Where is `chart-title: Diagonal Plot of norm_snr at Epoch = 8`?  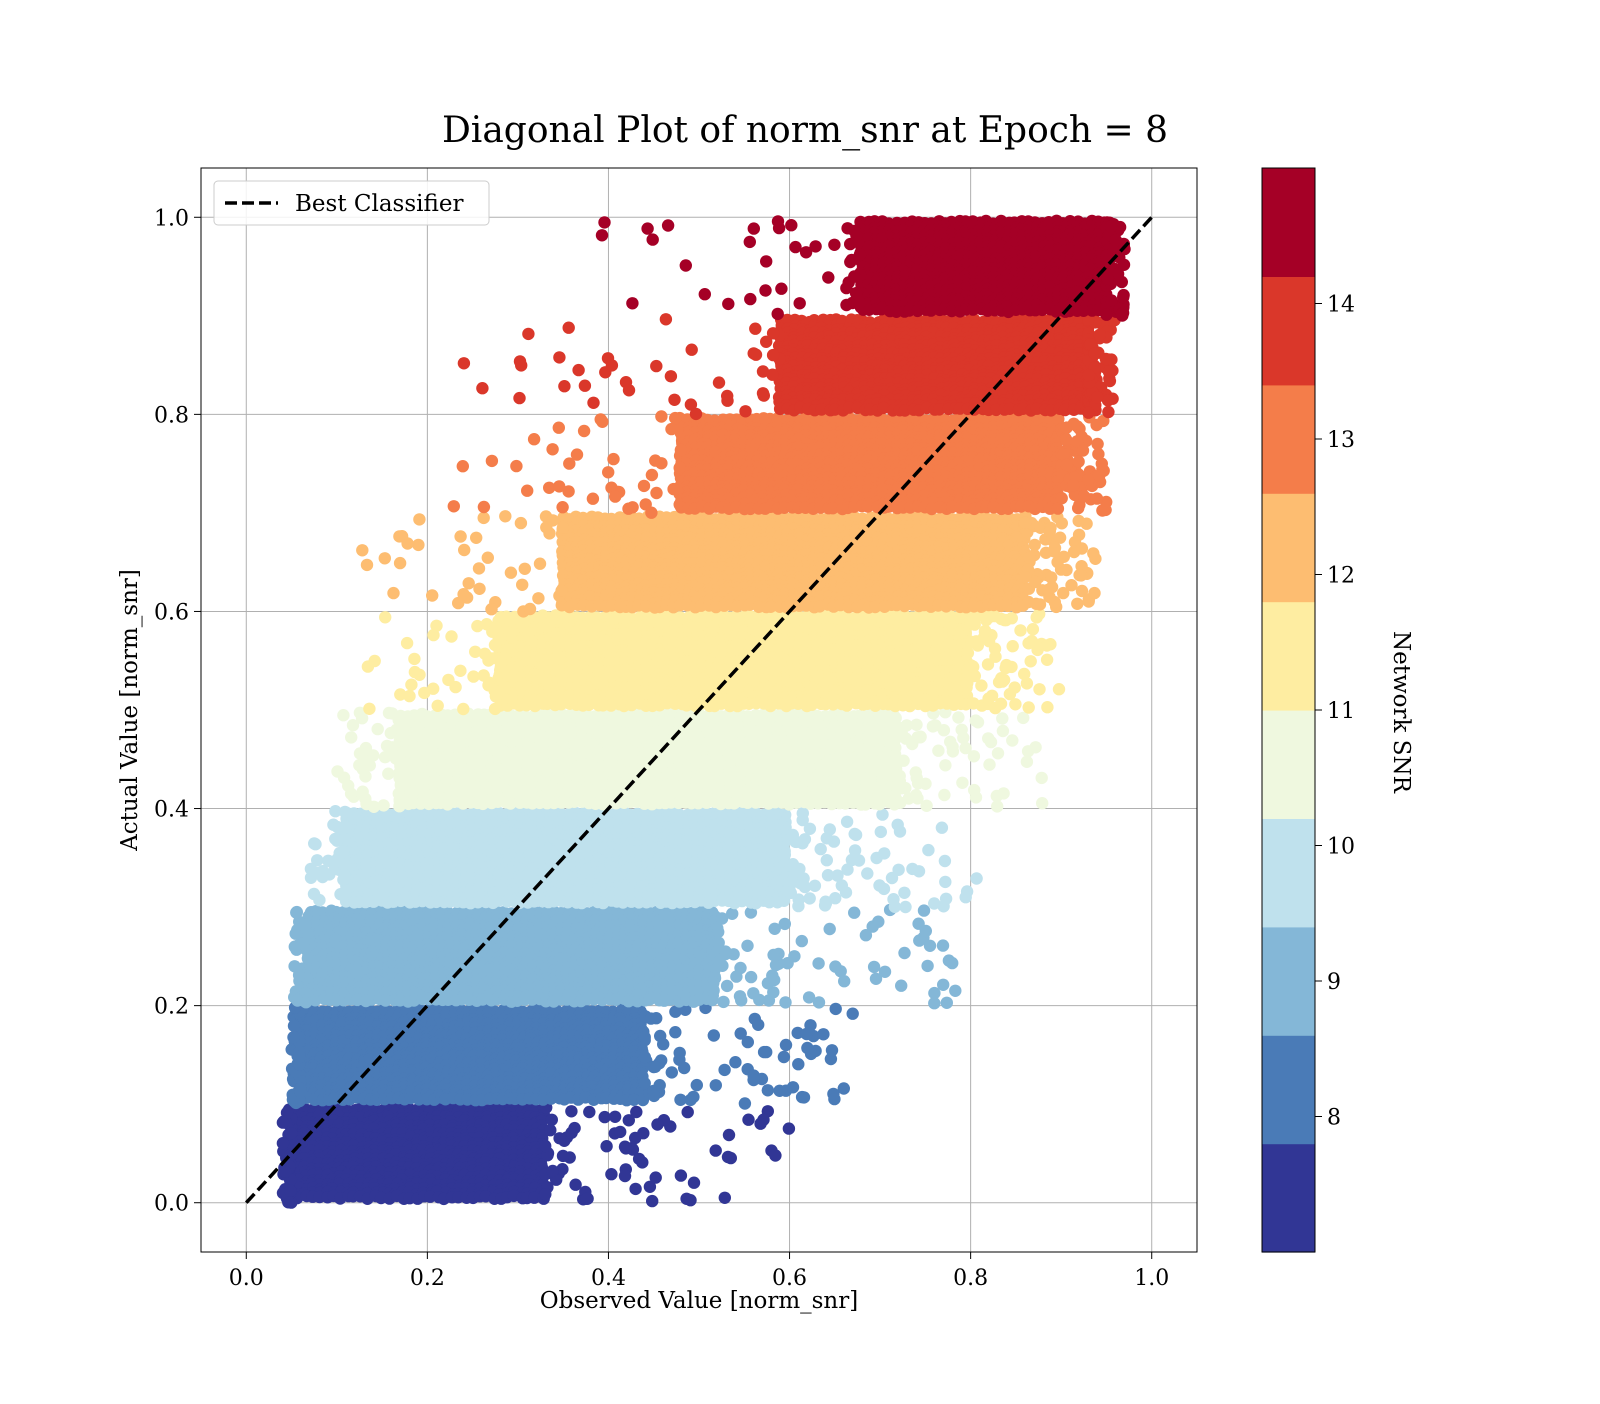 chart-title: Diagonal Plot of norm_snr at Epoch = 8 is located at coordinates (805, 130).